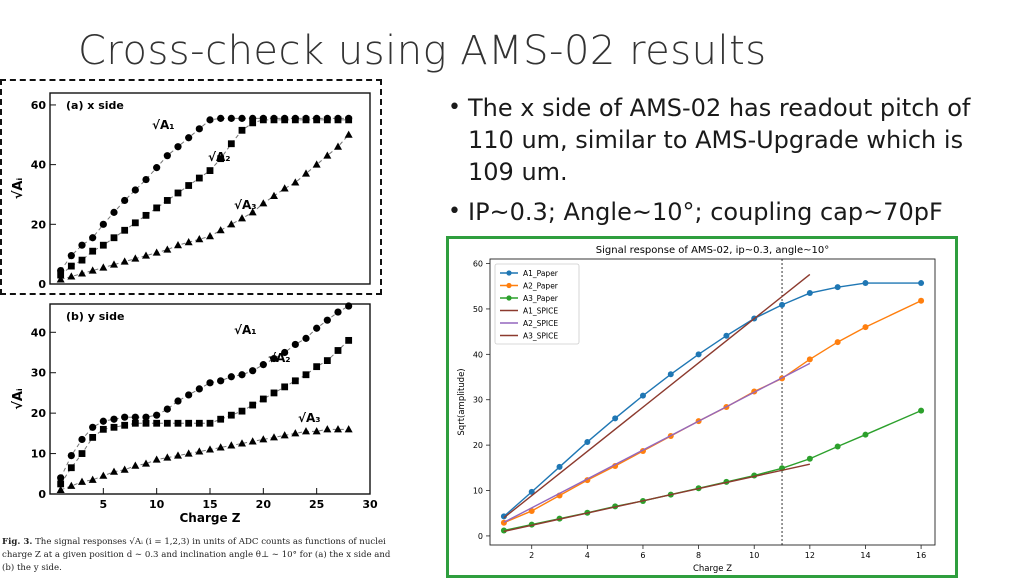 The height and width of the screenshot is (578, 1024). What do you see at coordinates (264, 504) in the screenshot?
I see `x-tick-label: 20` at bounding box center [264, 504].